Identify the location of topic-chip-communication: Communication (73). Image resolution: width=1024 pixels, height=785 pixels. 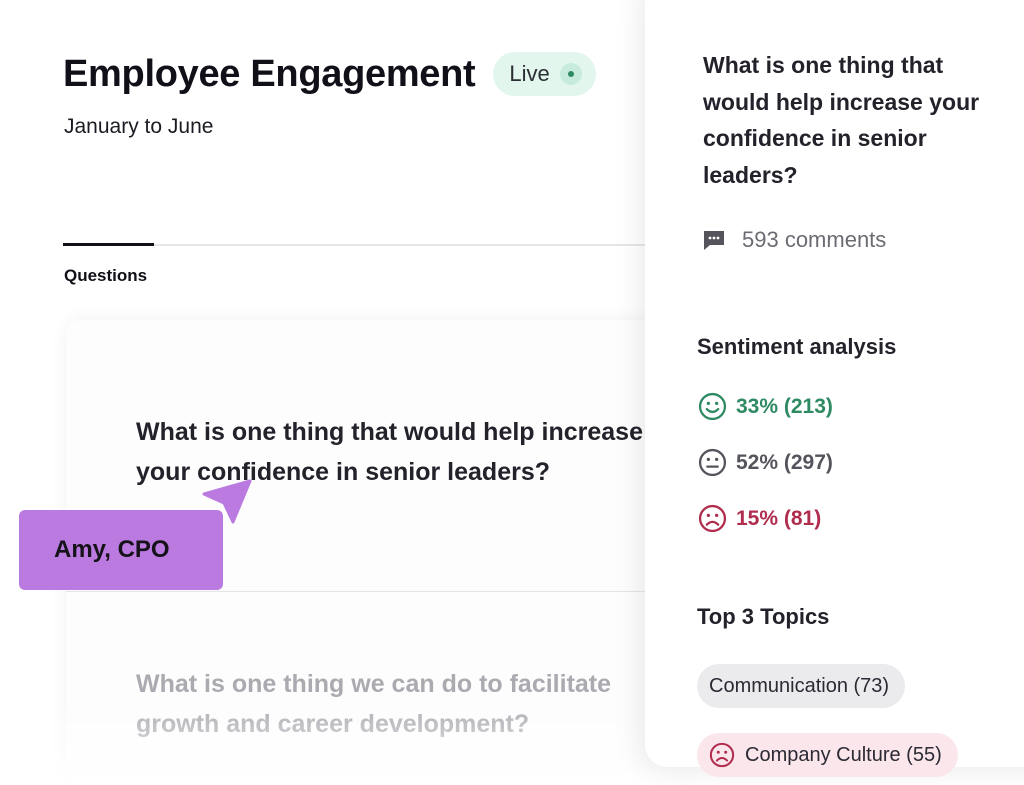
(801, 686).